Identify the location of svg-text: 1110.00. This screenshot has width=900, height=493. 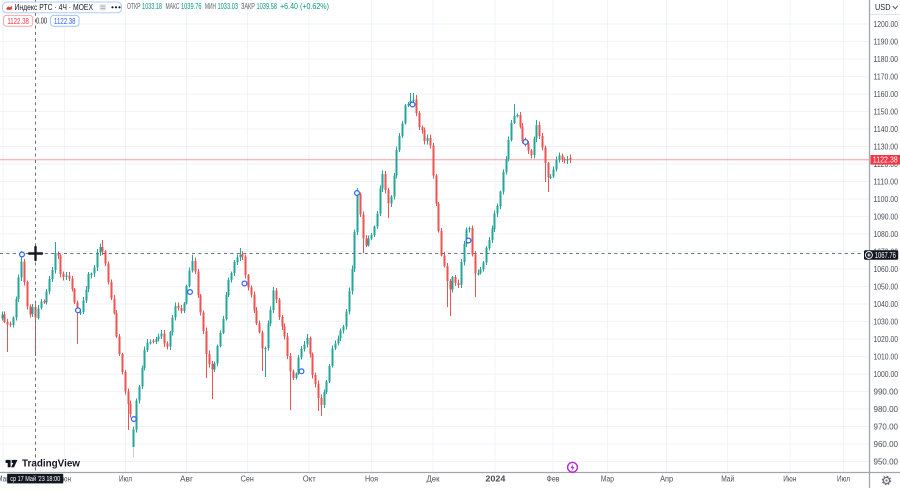
(886, 182).